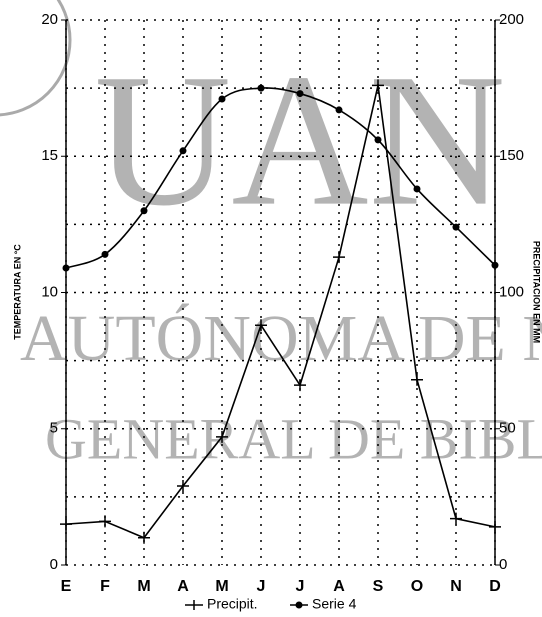  Describe the element at coordinates (507, 428) in the screenshot. I see `y2-tick-label: 50` at that location.